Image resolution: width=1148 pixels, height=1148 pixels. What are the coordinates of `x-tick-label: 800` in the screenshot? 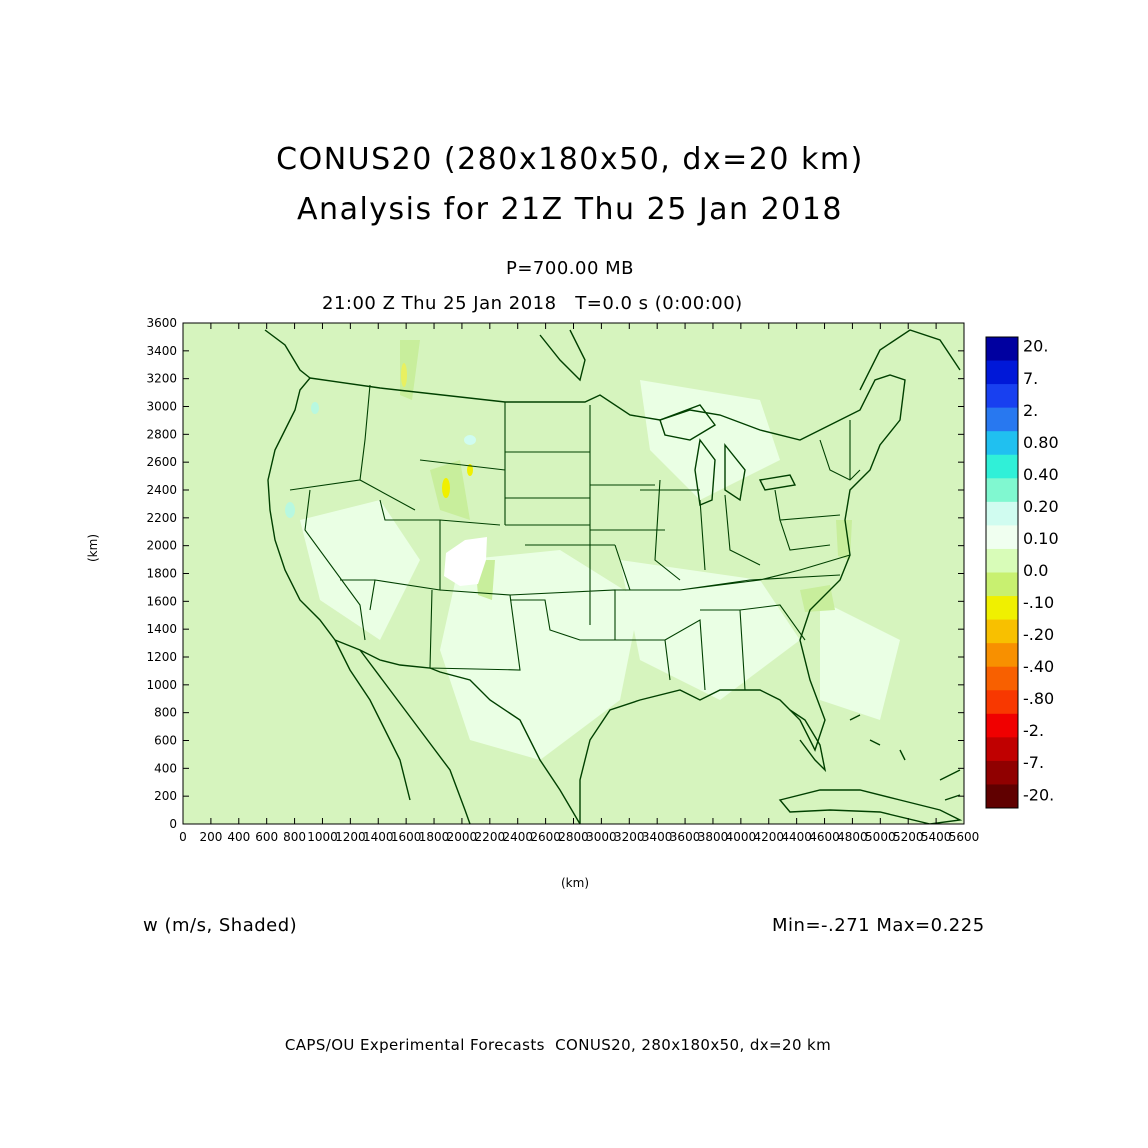 It's located at (294, 837).